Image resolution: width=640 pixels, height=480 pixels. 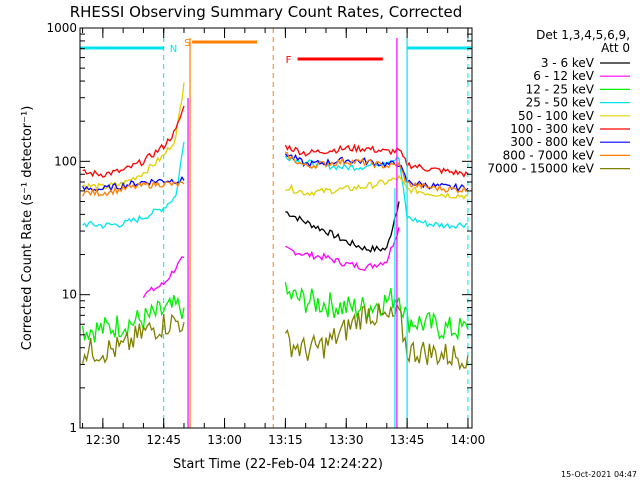 I want to click on legend-header-line-2: Att 0, so click(x=615, y=48).